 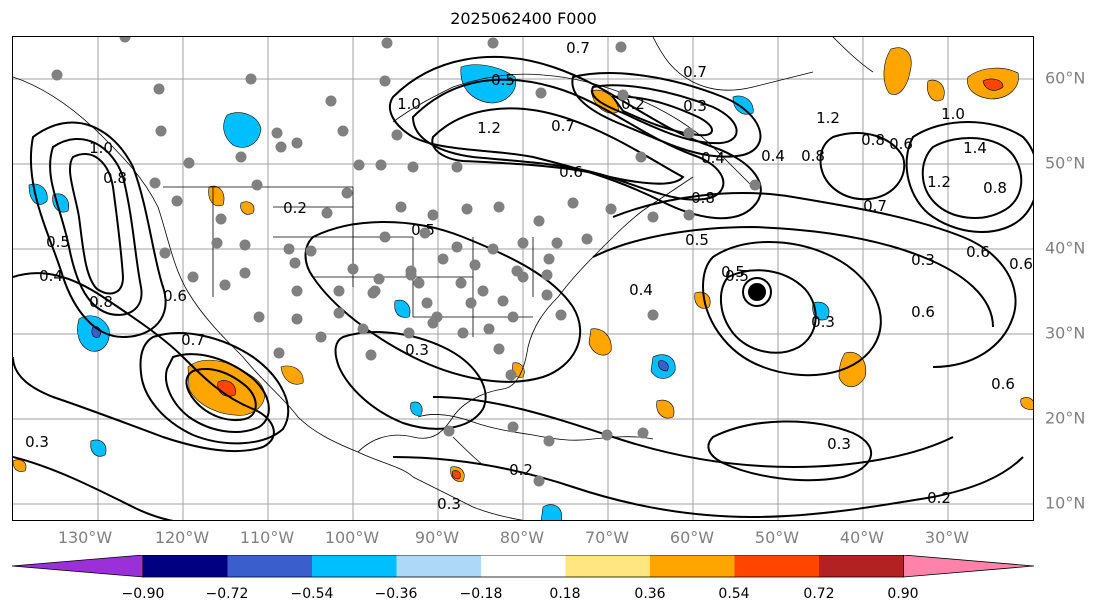 What do you see at coordinates (396, 594) in the screenshot?
I see `colorbar-tick-label: −0.36` at bounding box center [396, 594].